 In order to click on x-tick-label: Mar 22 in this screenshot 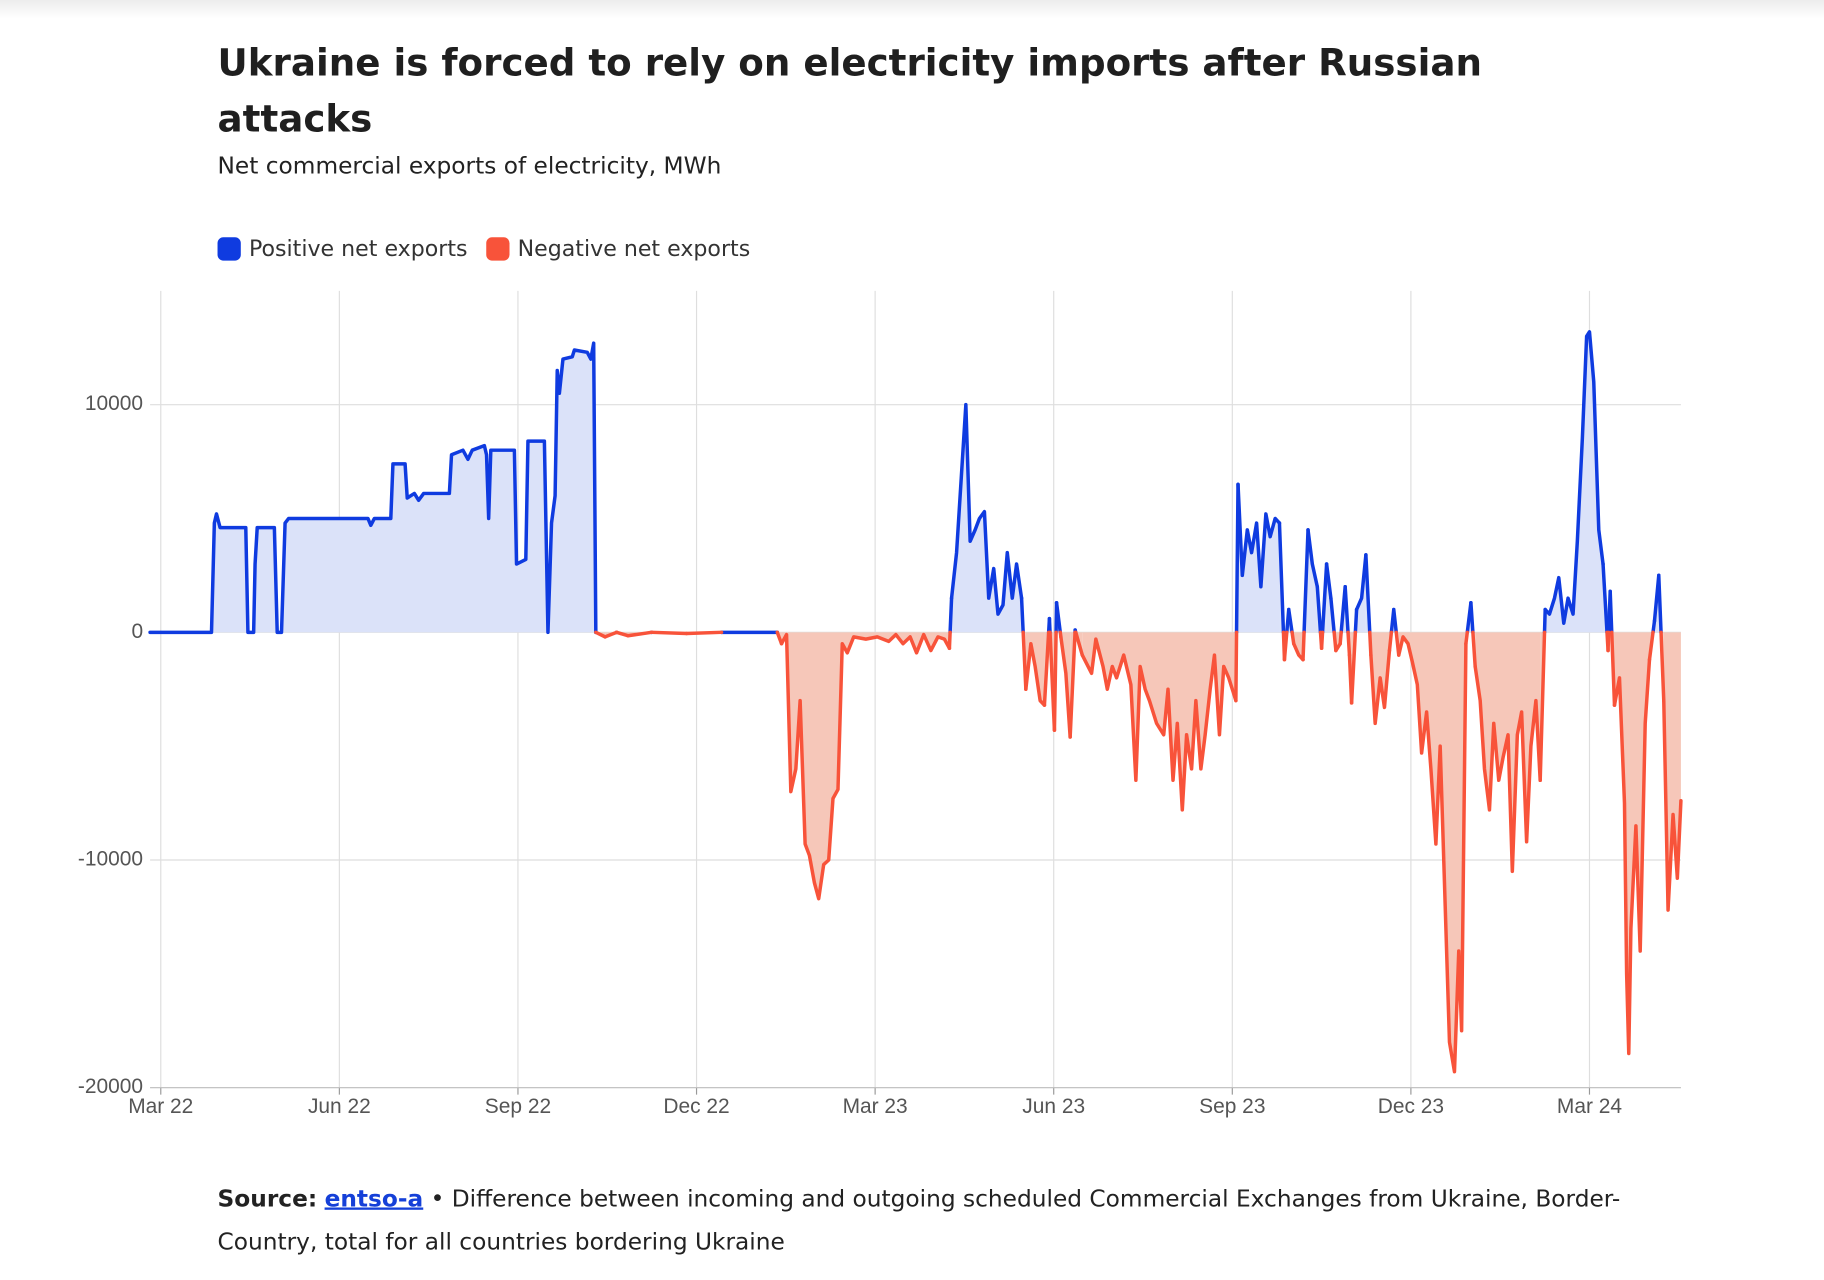, I will do `click(160, 1106)`.